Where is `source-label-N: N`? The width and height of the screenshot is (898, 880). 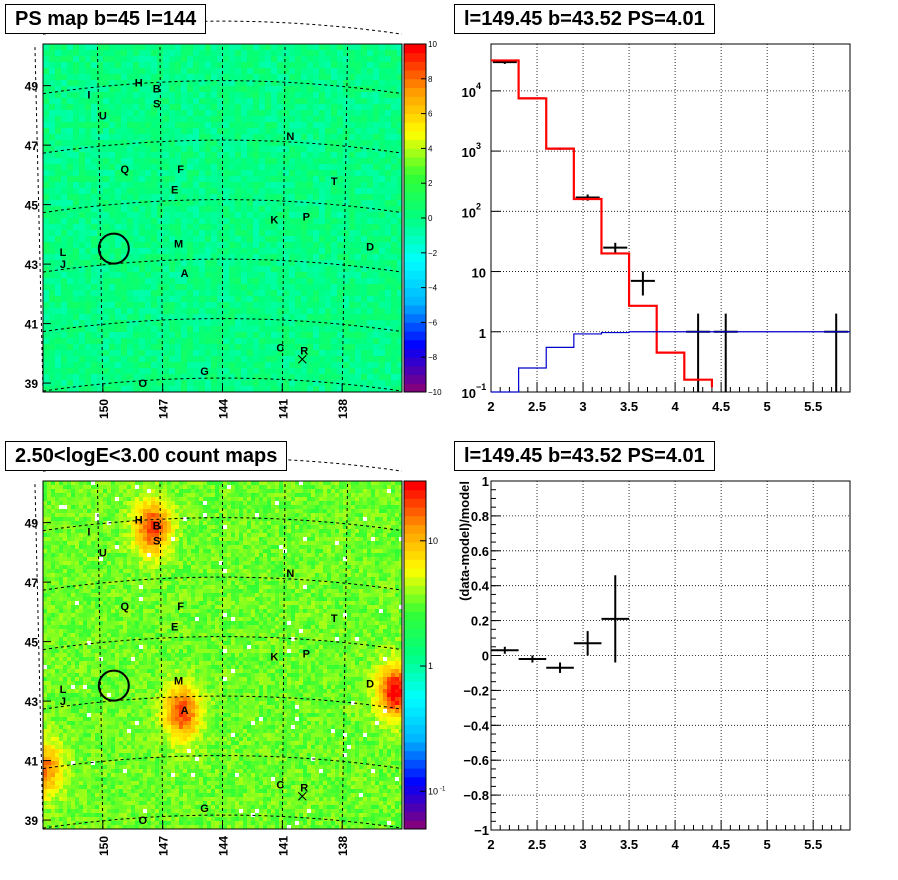
source-label-N: N is located at coordinates (290, 137).